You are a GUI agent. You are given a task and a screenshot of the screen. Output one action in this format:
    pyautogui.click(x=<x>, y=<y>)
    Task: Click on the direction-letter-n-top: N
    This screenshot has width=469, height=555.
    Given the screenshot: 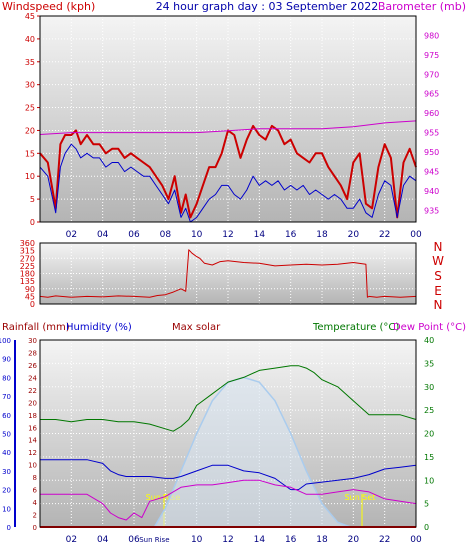 What is the action you would take?
    pyautogui.click(x=438, y=247)
    